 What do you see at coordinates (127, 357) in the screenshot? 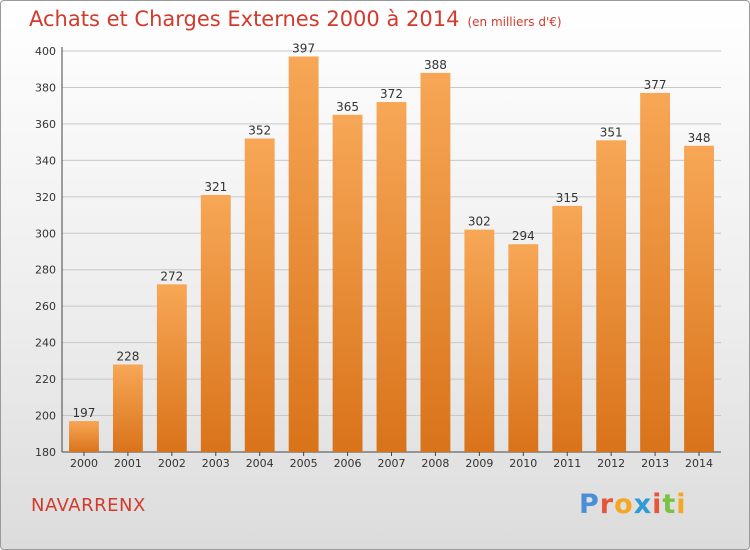
I see `data-label: 228` at bounding box center [127, 357].